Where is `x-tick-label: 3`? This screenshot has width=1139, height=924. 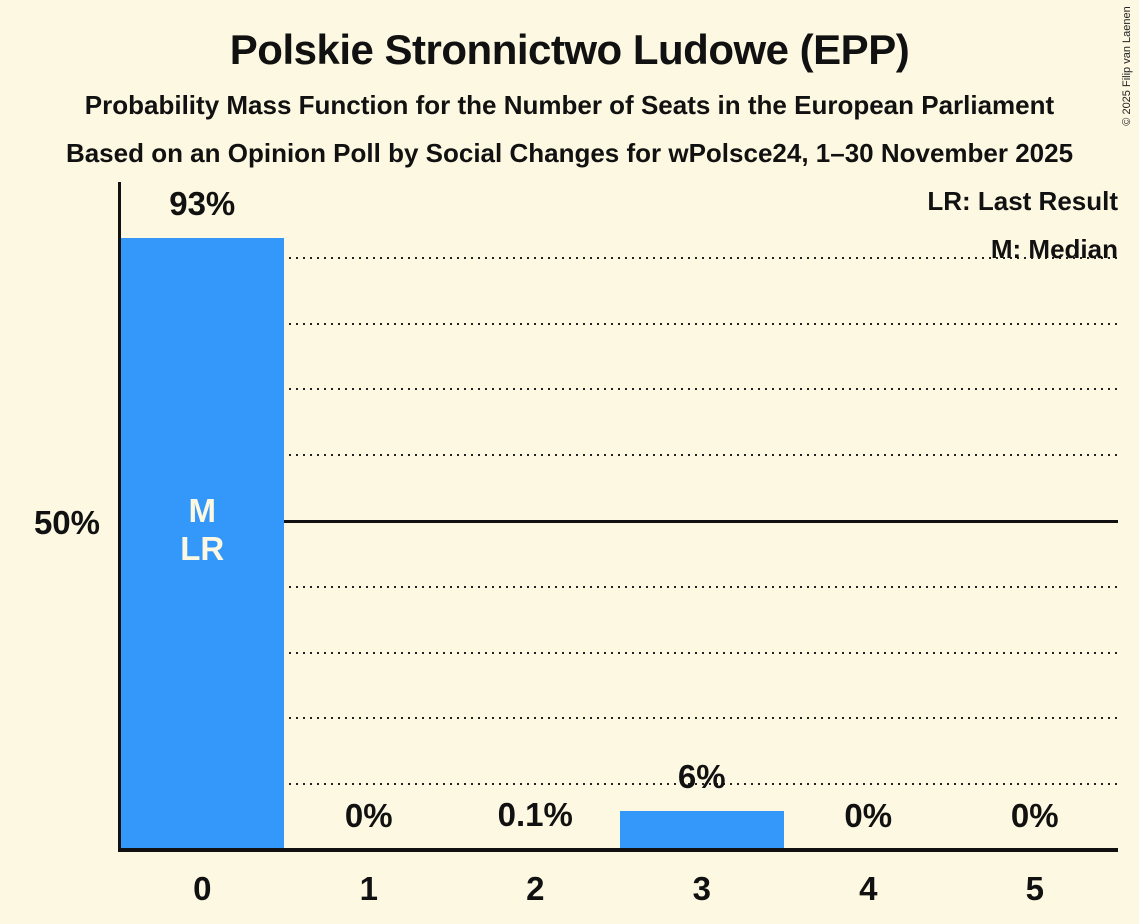
x-tick-label: 3 is located at coordinates (701, 888).